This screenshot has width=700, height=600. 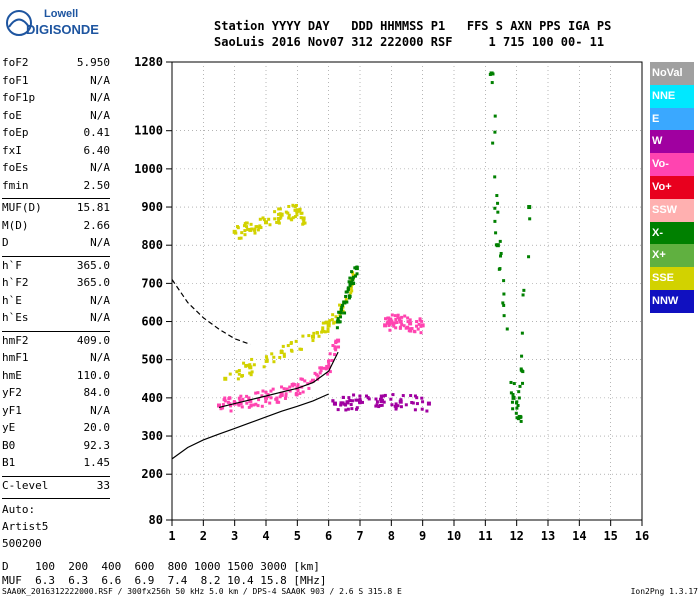 What do you see at coordinates (56, 465) in the screenshot?
I see `param-row: B1 1.45` at bounding box center [56, 465].